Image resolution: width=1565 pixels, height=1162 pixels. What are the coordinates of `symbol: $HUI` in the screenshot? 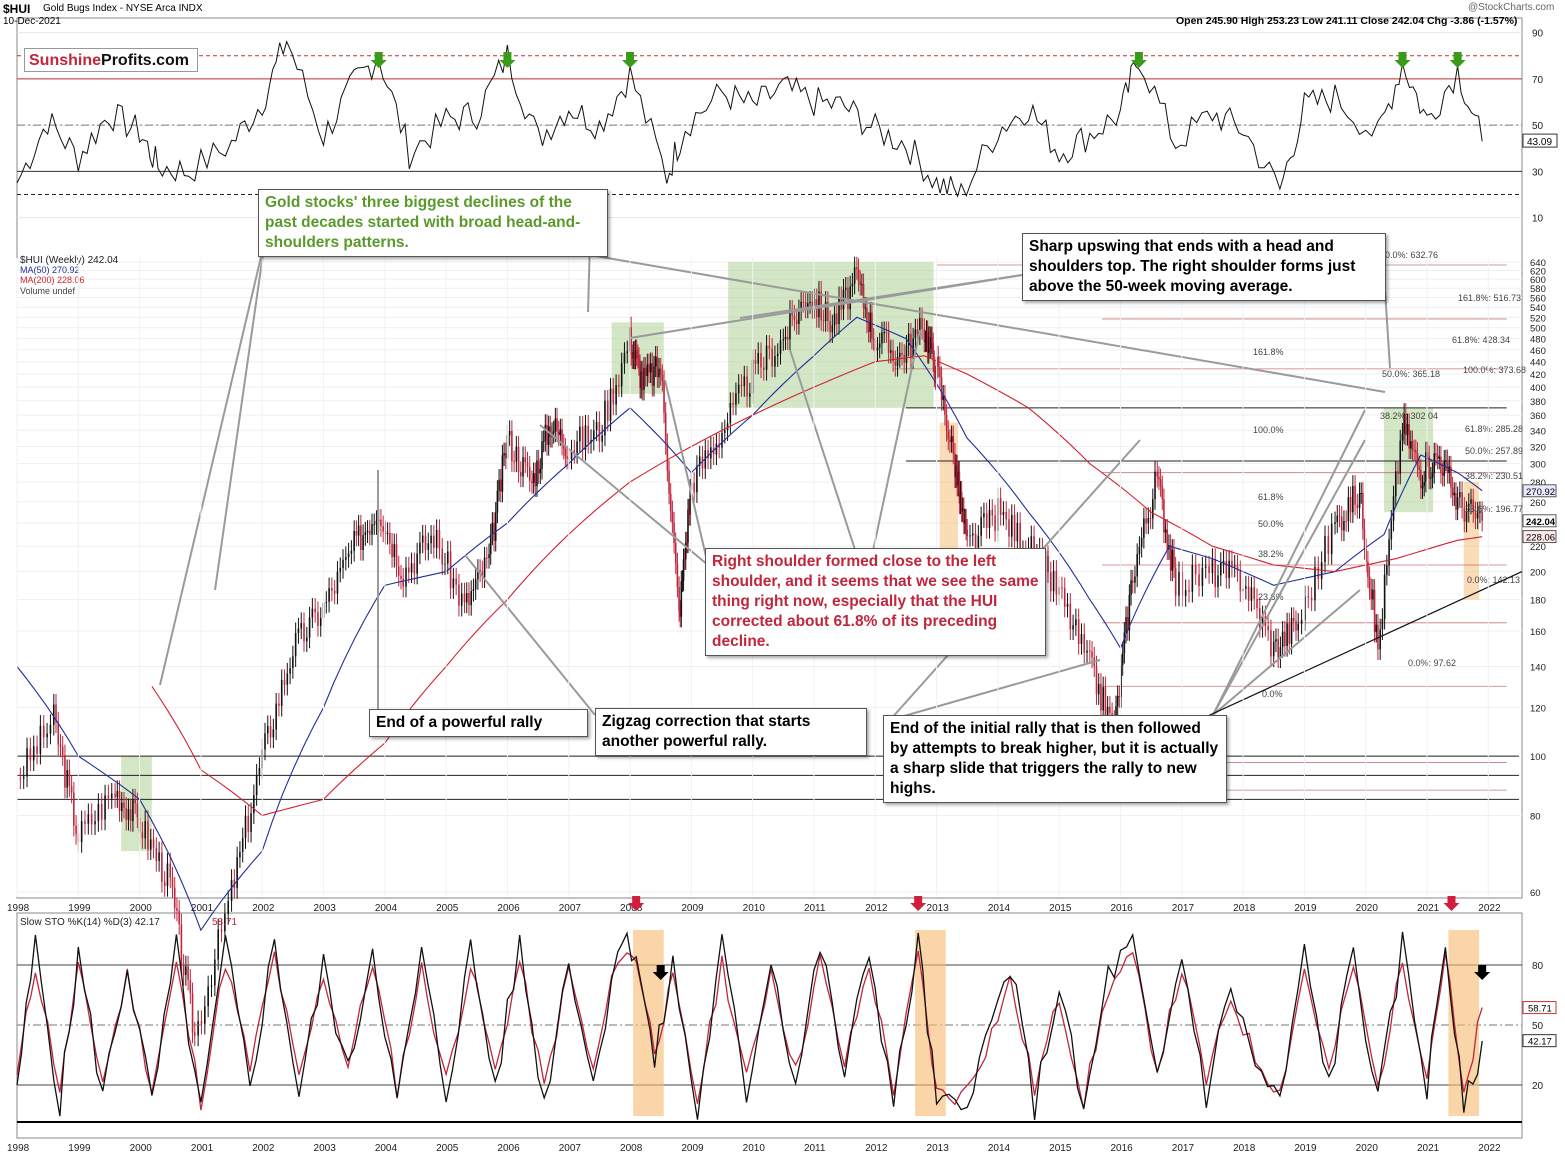 It's located at (17, 9).